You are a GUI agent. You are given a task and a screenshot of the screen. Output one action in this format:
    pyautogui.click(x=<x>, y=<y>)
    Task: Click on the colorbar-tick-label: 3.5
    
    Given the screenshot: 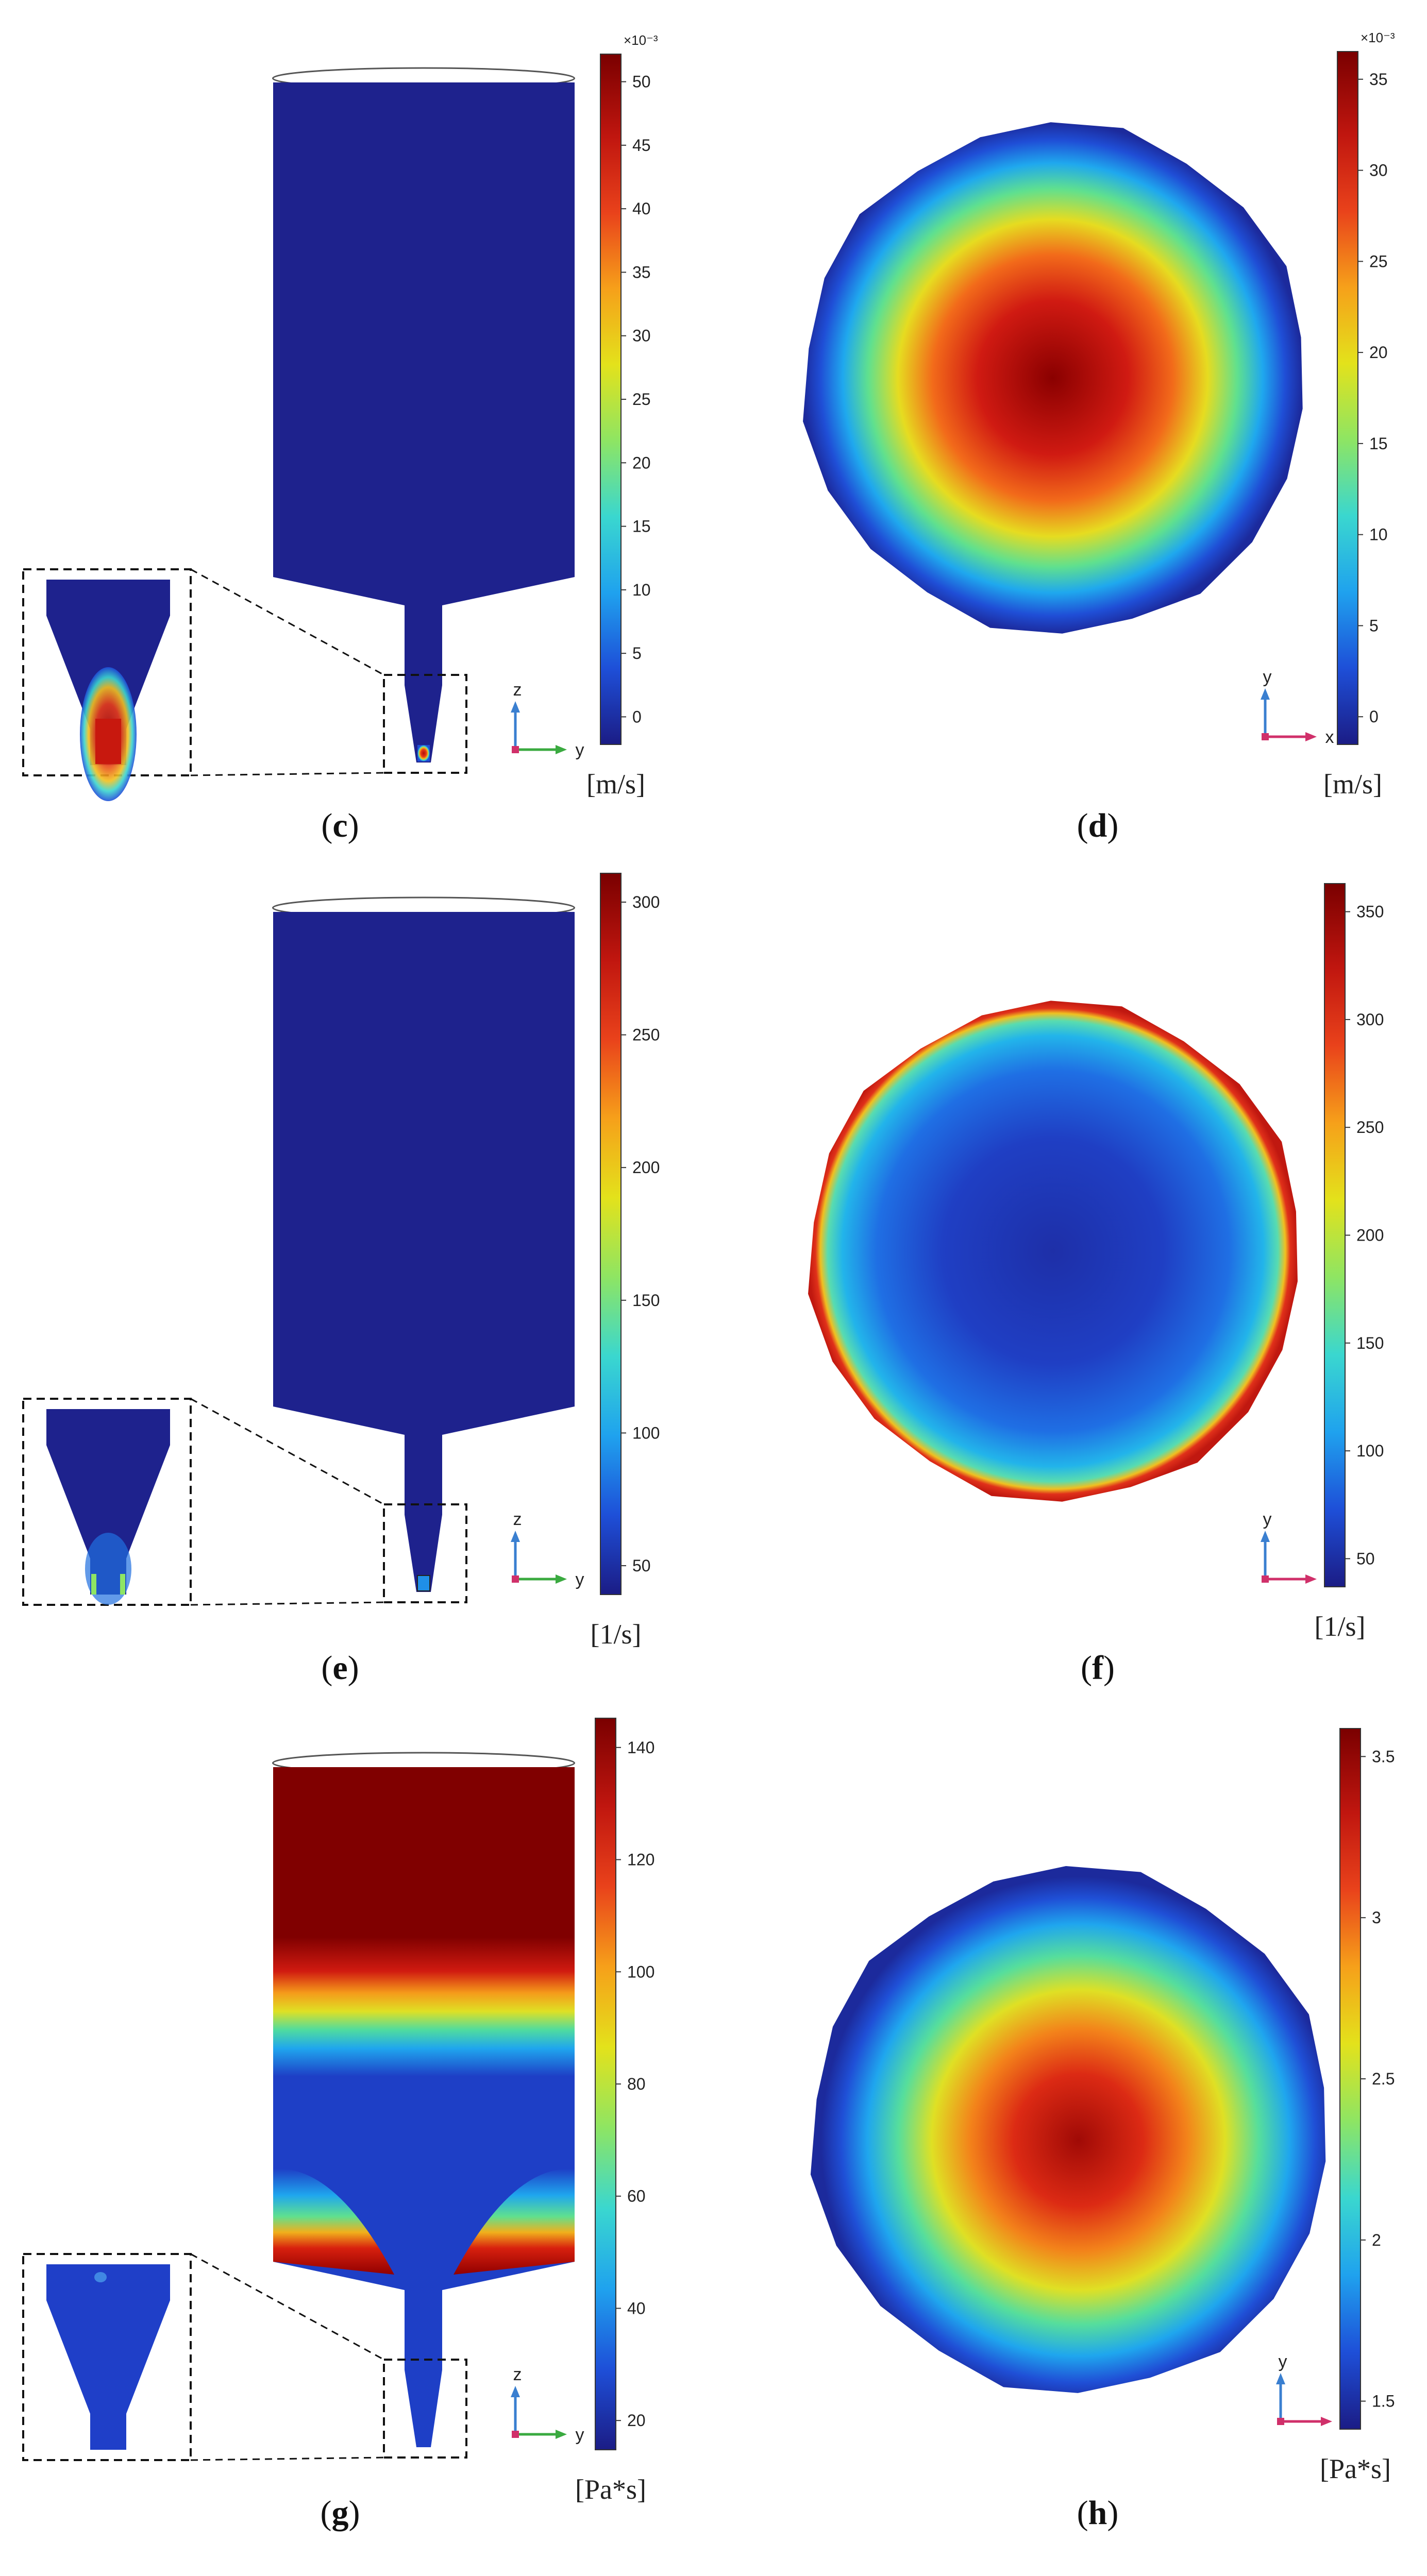 What is the action you would take?
    pyautogui.click(x=1383, y=1756)
    